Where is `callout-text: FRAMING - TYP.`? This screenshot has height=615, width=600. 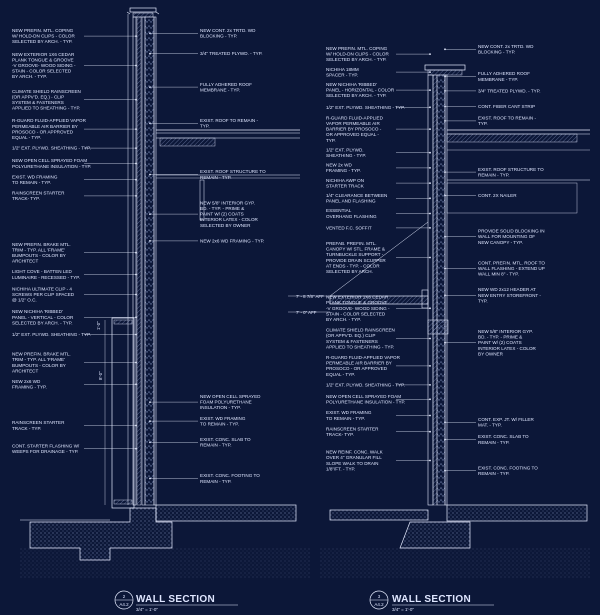 callout-text: FRAMING - TYP. is located at coordinates (343, 170).